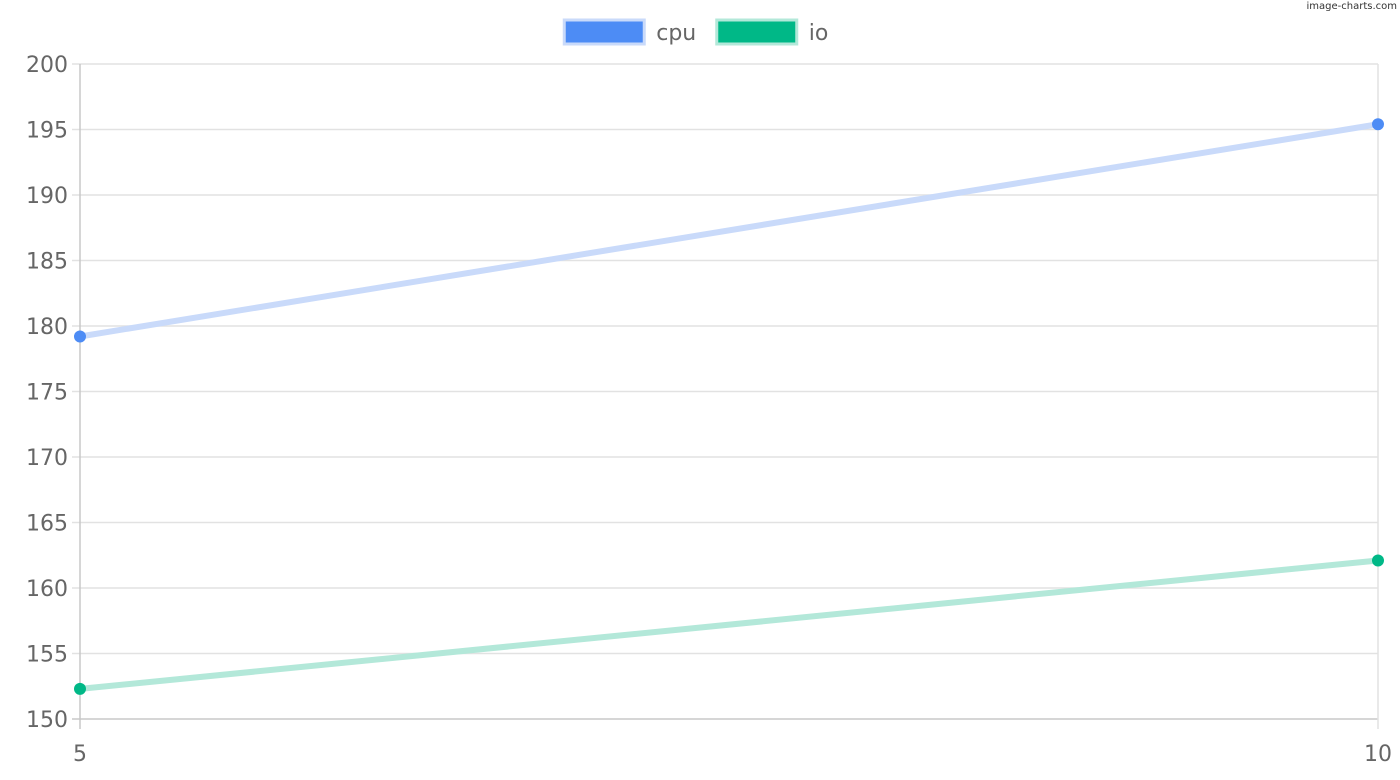 The height and width of the screenshot is (780, 1400). What do you see at coordinates (676, 33) in the screenshot?
I see `legend-label-cpu: cpu` at bounding box center [676, 33].